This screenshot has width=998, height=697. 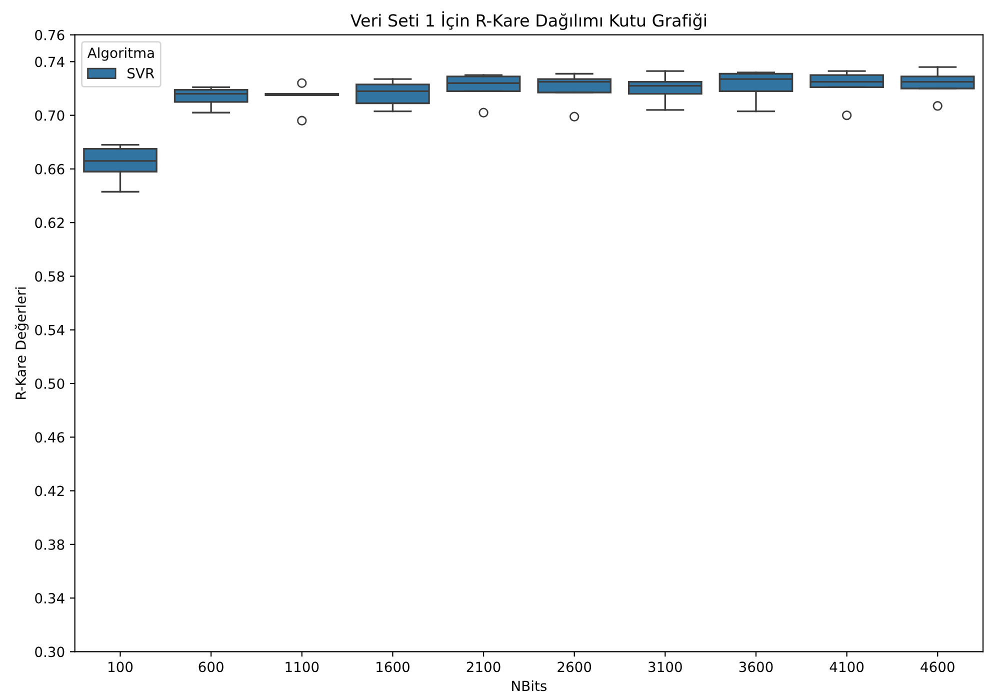 What do you see at coordinates (49, 598) in the screenshot?
I see `y-tick-label: 0.34` at bounding box center [49, 598].